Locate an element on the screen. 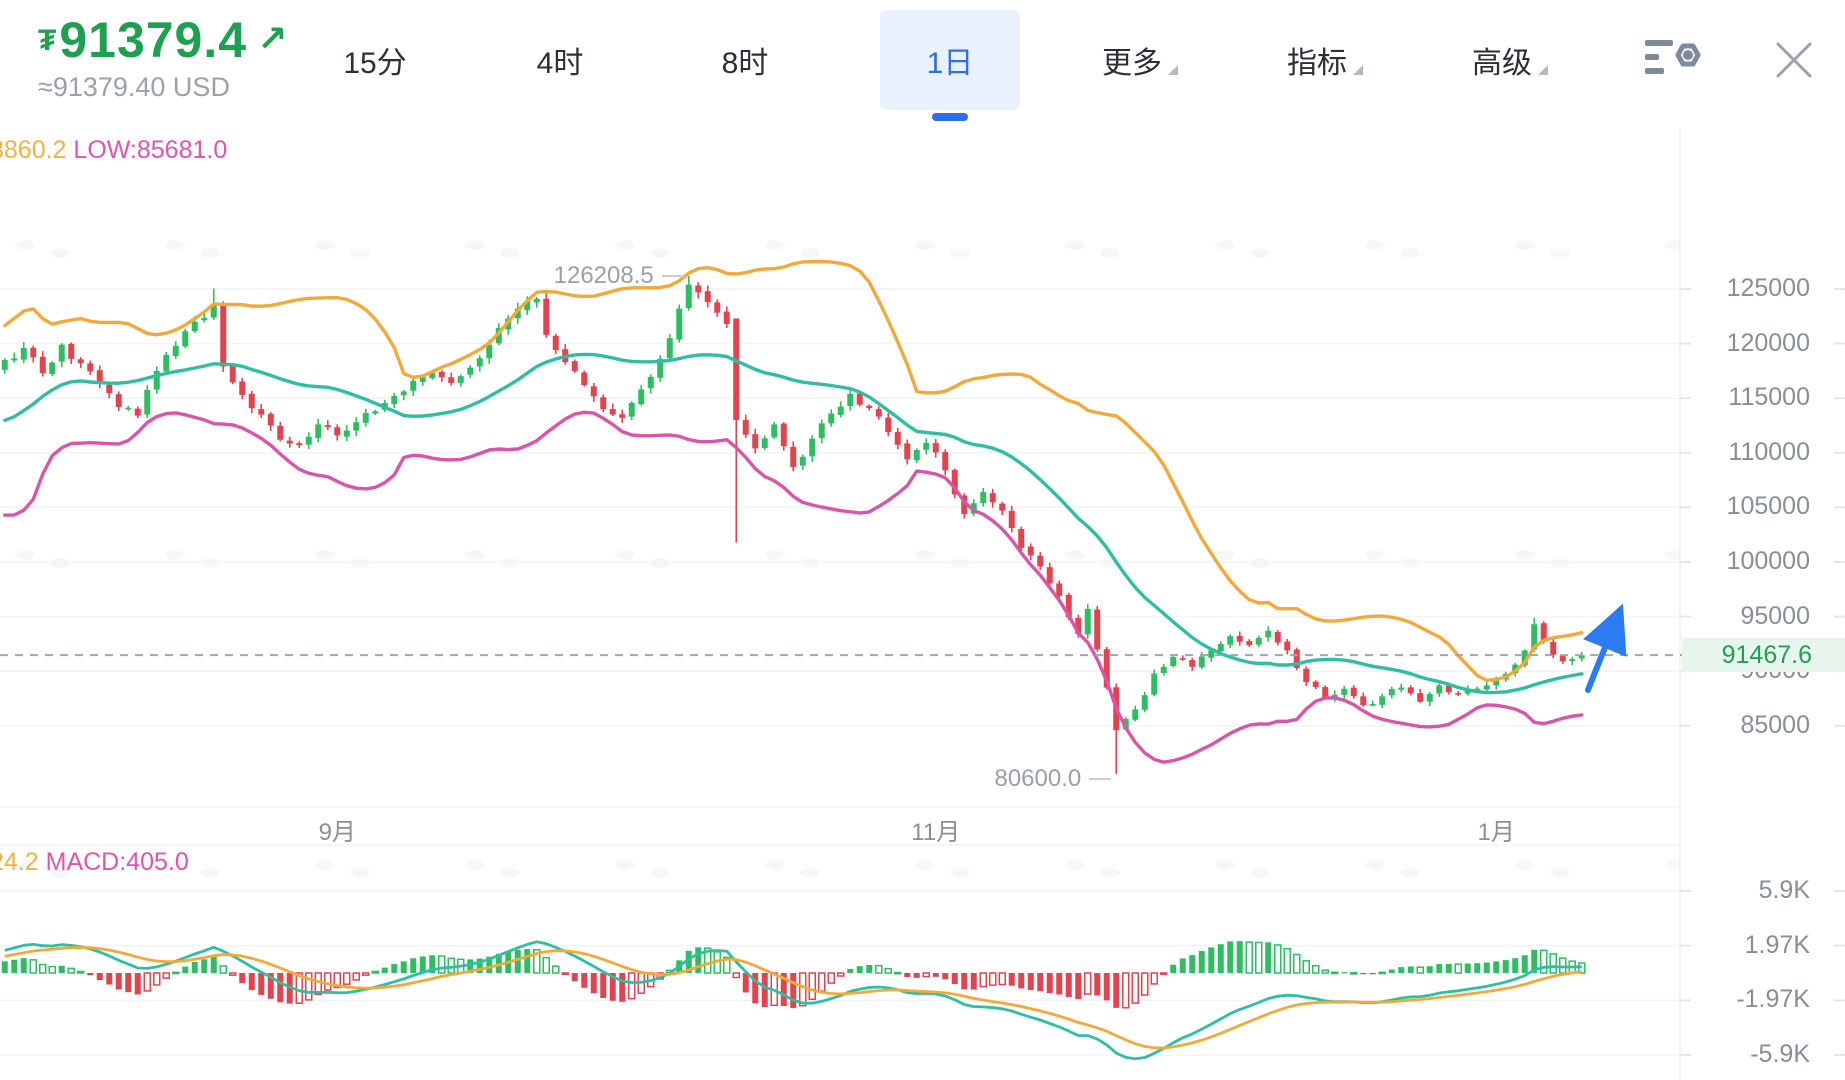 This screenshot has width=1845, height=1080. price-axis-label: 85000 is located at coordinates (1775, 724).